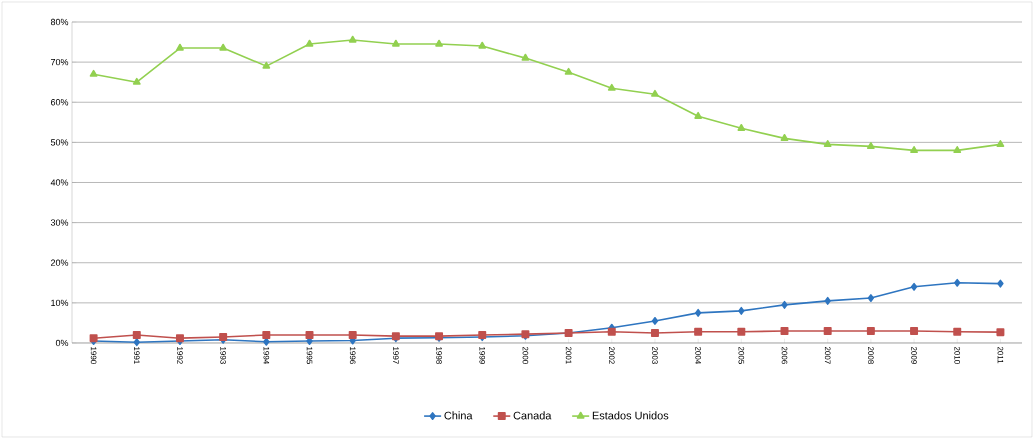  What do you see at coordinates (630, 415) in the screenshot?
I see `legend-label: Estados Unidos` at bounding box center [630, 415].